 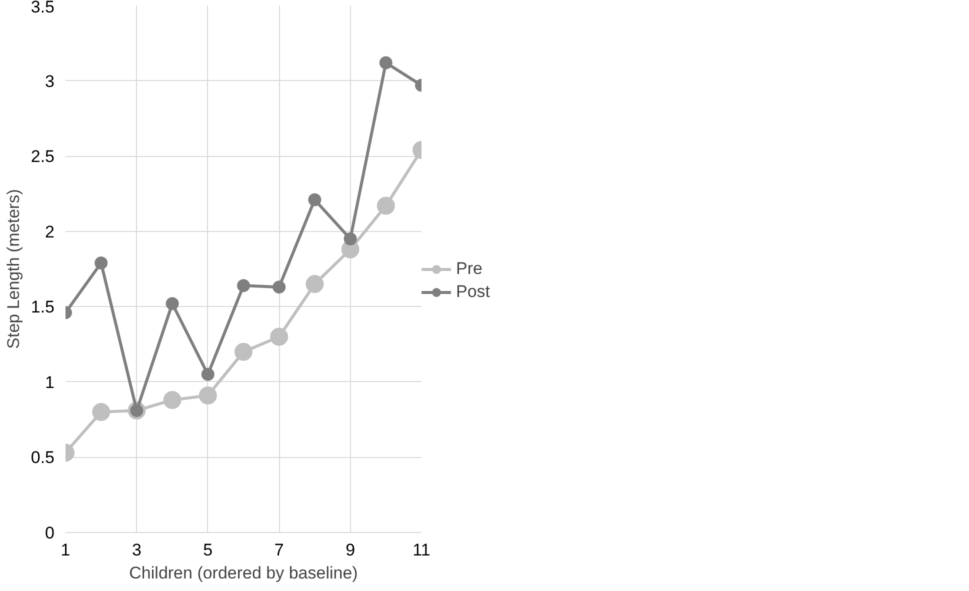 What do you see at coordinates (351, 550) in the screenshot?
I see `x-tick-label: 9` at bounding box center [351, 550].